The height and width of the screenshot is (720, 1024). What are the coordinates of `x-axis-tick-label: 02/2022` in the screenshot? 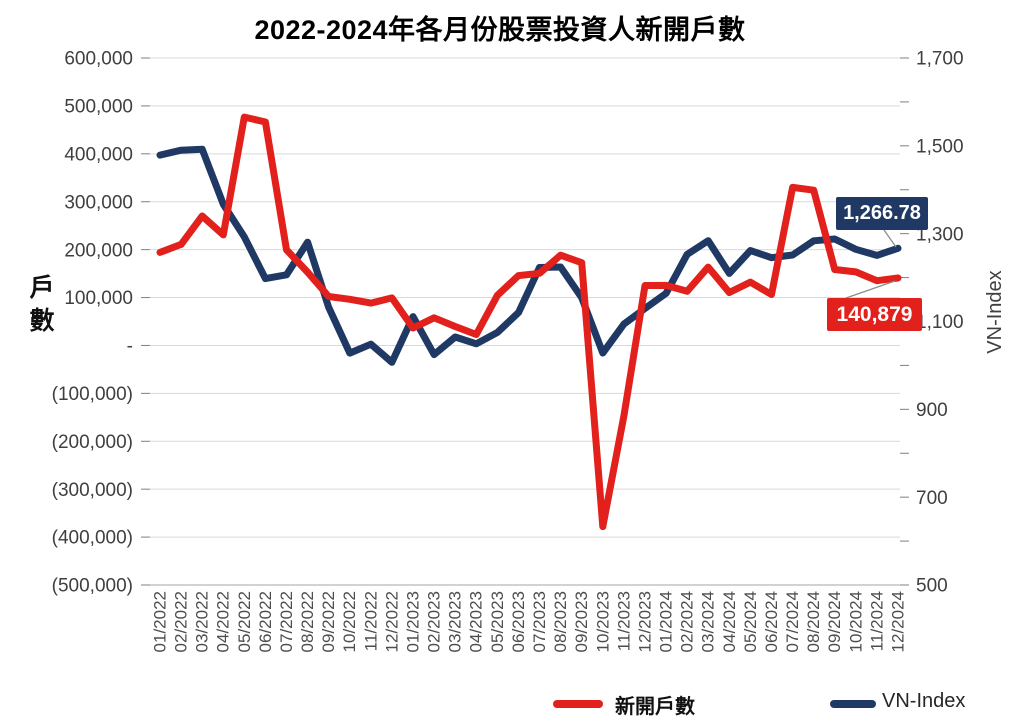 It's located at (181, 621).